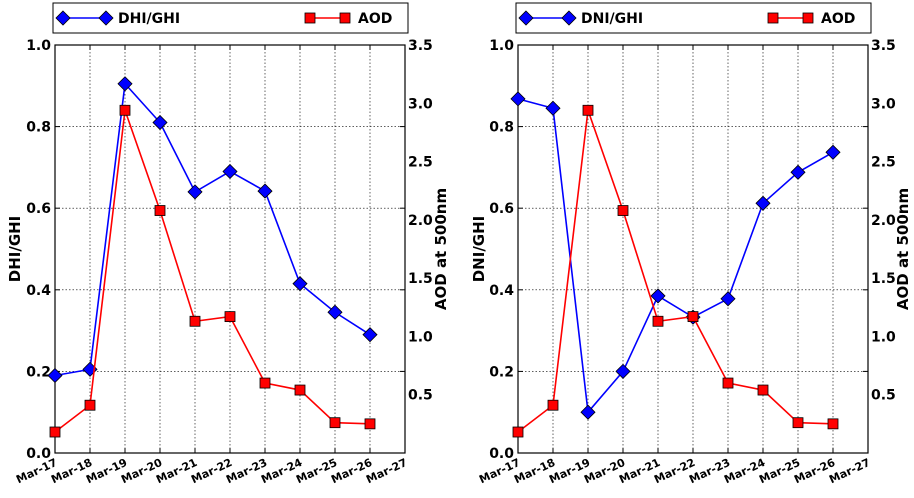 This screenshot has width=914, height=498. Describe the element at coordinates (149, 19) in the screenshot. I see `legend-label: DHI/GHI` at that location.